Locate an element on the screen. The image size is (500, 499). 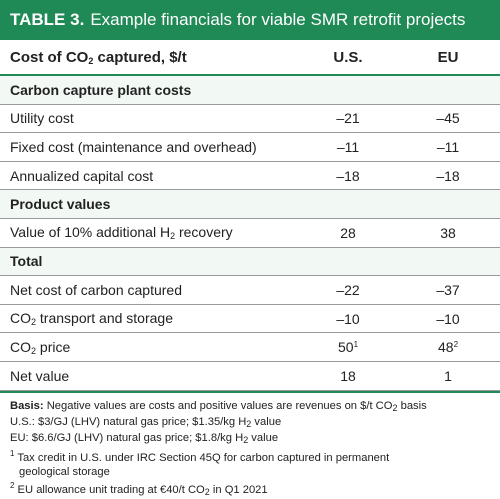
table-number: TABLE 3. is located at coordinates (47, 19).